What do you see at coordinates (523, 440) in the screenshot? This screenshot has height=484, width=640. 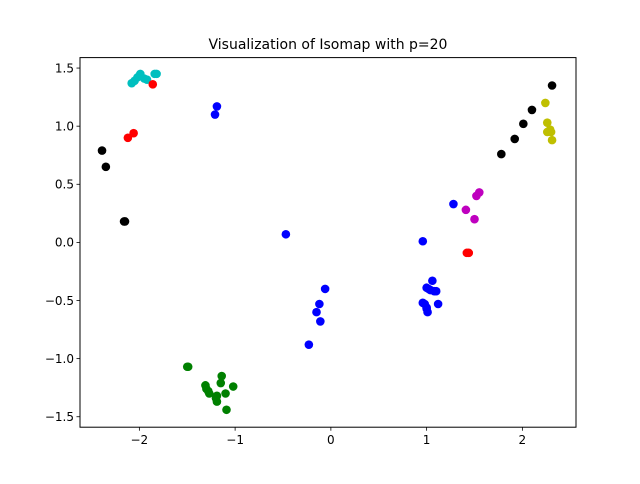 I see `x-tick-label: 2` at bounding box center [523, 440].